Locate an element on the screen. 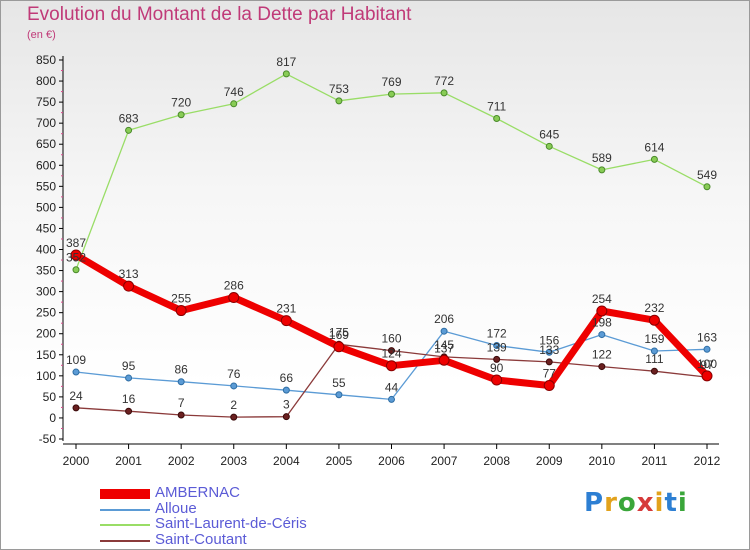 This screenshot has height=550, width=750. data-label-saint-coutant: 16 is located at coordinates (129, 399).